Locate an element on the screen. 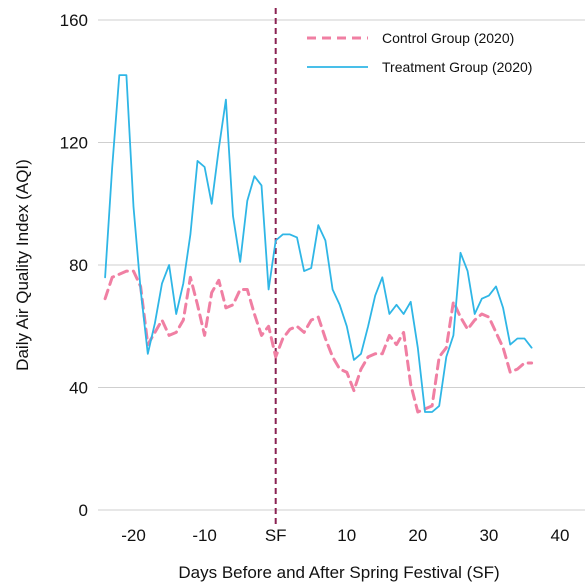 Image resolution: width=585 pixels, height=587 pixels. x-tick-label: -20 is located at coordinates (133, 535).